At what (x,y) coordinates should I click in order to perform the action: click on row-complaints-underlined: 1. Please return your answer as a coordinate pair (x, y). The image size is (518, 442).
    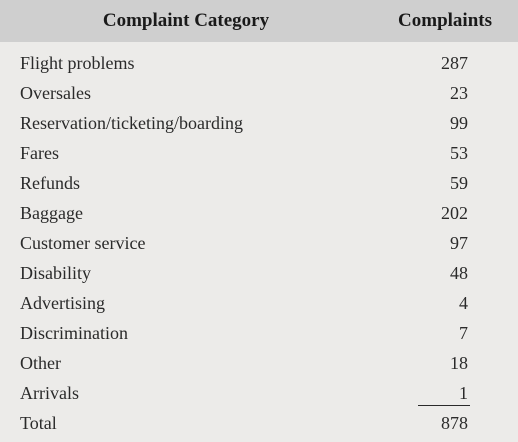
    Looking at the image, I should click on (444, 392).